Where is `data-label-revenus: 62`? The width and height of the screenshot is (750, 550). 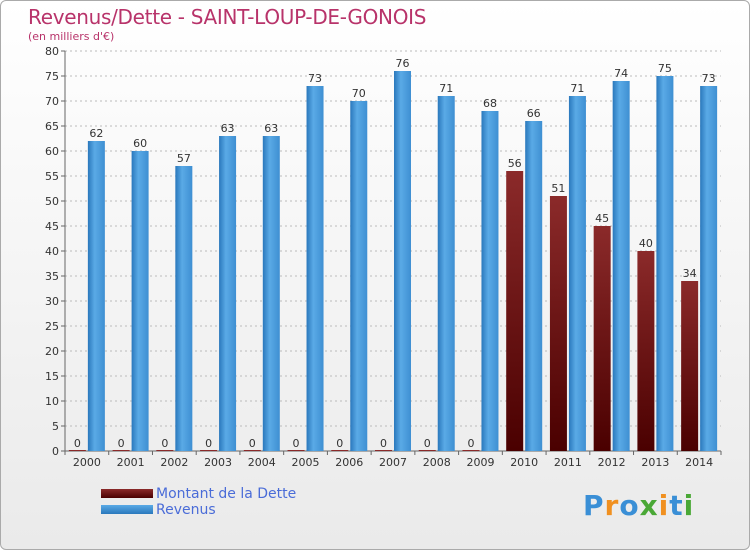
data-label-revenus: 62 is located at coordinates (96, 133).